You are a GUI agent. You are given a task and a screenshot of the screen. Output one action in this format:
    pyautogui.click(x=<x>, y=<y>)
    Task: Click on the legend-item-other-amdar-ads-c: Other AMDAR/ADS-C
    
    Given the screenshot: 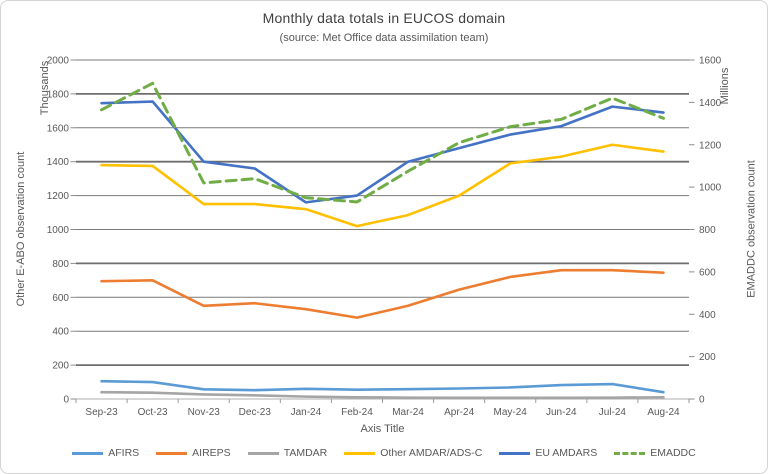 What is the action you would take?
    pyautogui.click(x=413, y=453)
    